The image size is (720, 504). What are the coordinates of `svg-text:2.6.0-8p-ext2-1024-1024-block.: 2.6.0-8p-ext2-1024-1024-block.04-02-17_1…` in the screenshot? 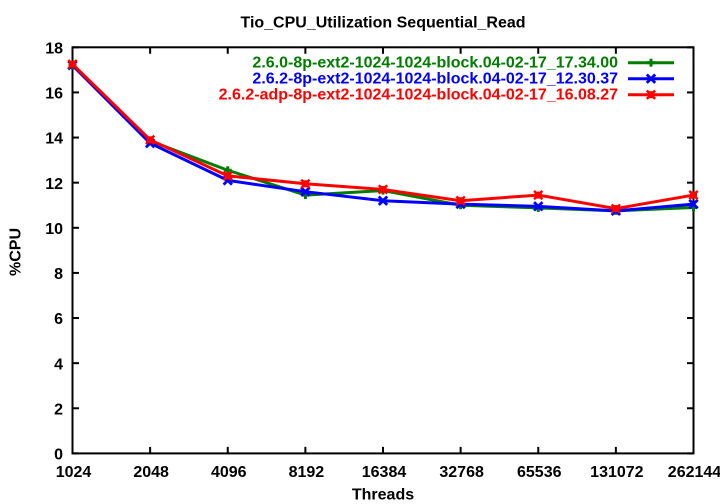 It's located at (435, 63).